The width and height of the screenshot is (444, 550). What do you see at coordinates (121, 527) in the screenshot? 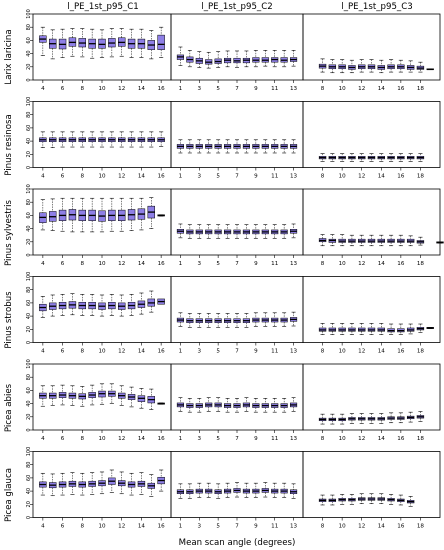
I see `x-tick-label: 12` at bounding box center [121, 527].